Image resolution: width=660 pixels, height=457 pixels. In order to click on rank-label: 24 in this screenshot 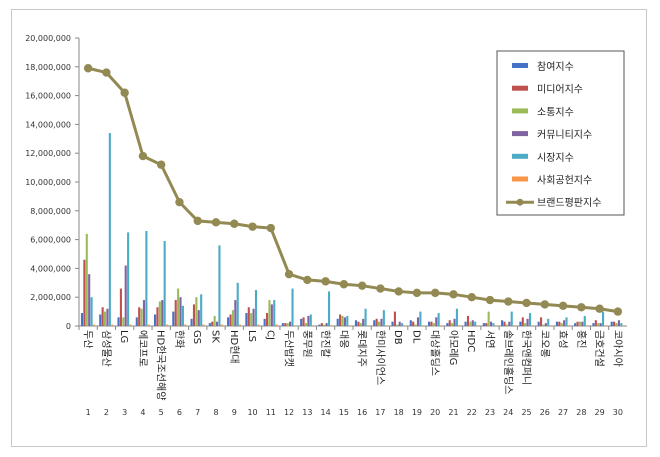, I will do `click(508, 412)`.